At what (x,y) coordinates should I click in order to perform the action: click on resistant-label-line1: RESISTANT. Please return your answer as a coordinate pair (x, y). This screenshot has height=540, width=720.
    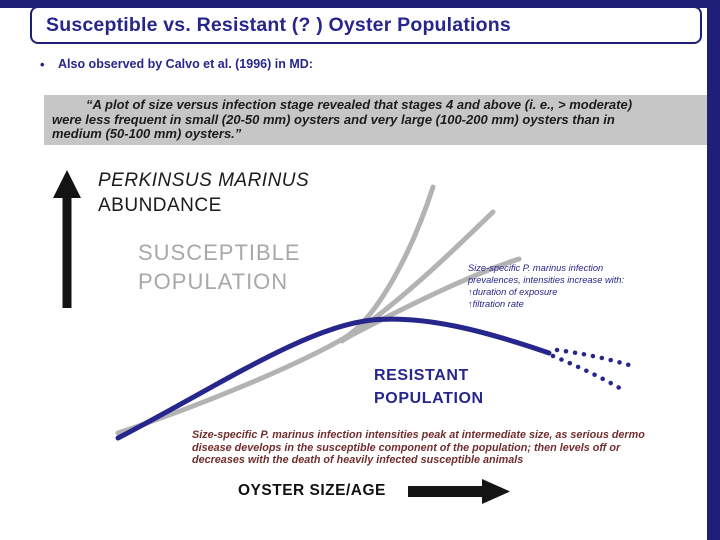
    Looking at the image, I should click on (421, 375).